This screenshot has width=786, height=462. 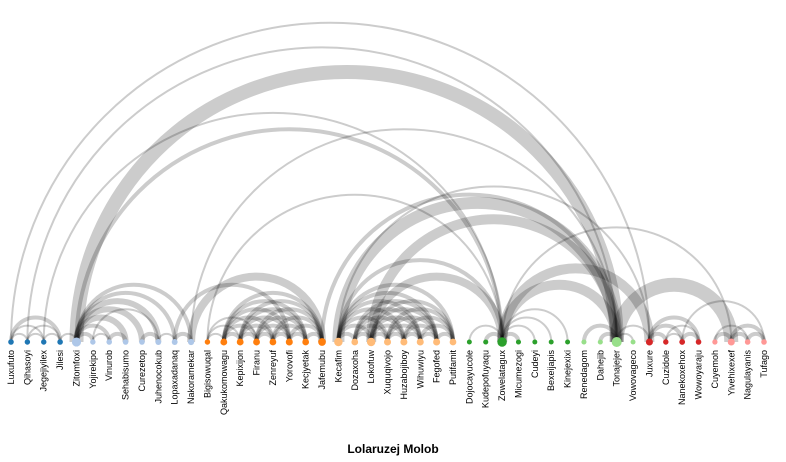 I want to click on arc-link-qakukomowagu-kecjyetak, so click(x=264, y=321).